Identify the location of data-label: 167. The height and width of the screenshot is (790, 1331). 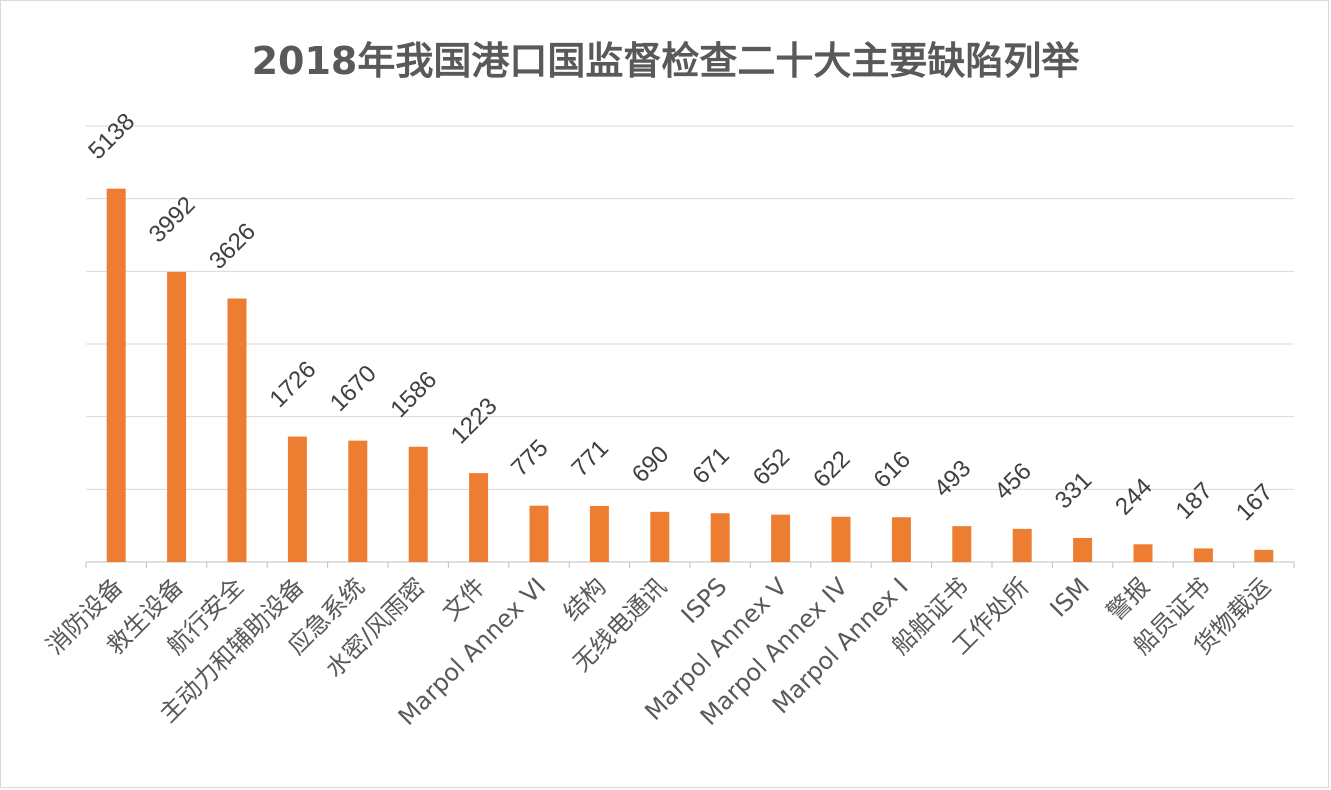
(1254, 502).